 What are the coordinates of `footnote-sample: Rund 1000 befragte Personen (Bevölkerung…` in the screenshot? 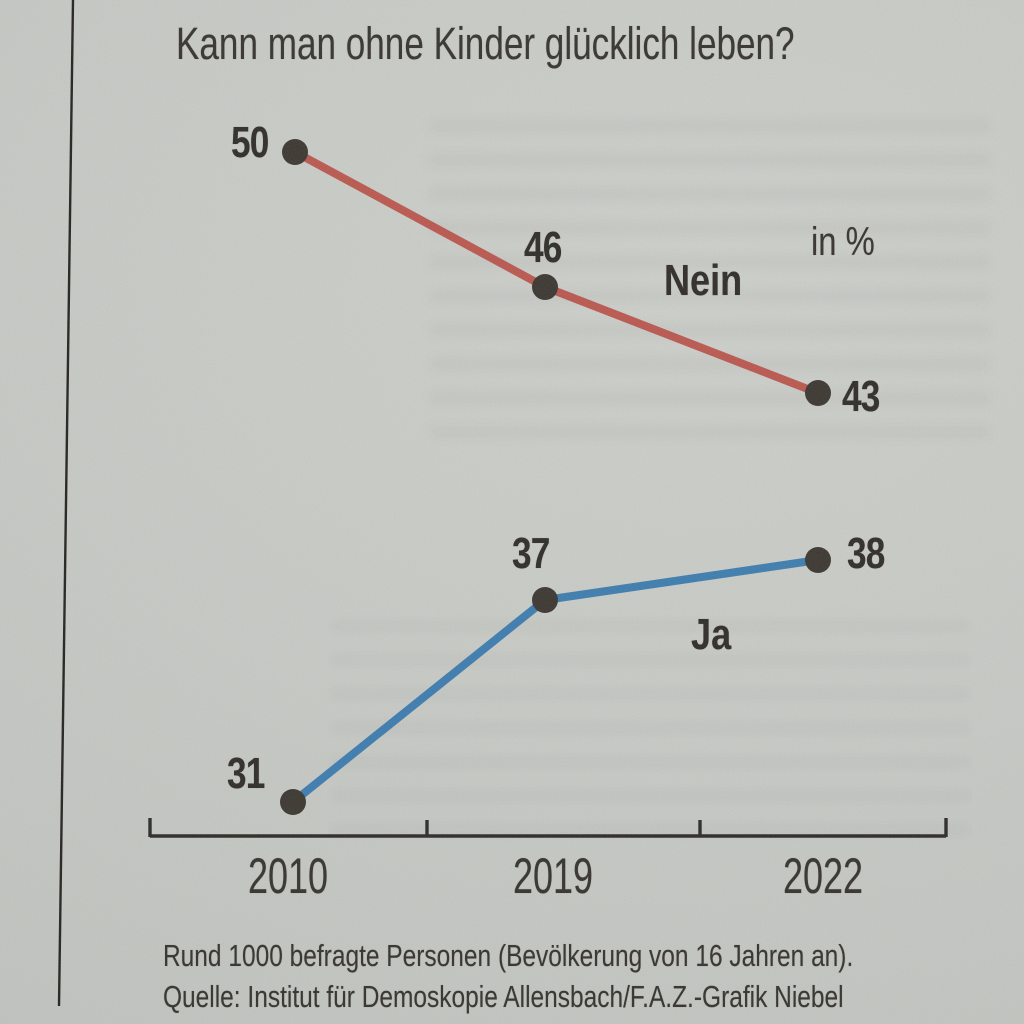 It's located at (508, 955).